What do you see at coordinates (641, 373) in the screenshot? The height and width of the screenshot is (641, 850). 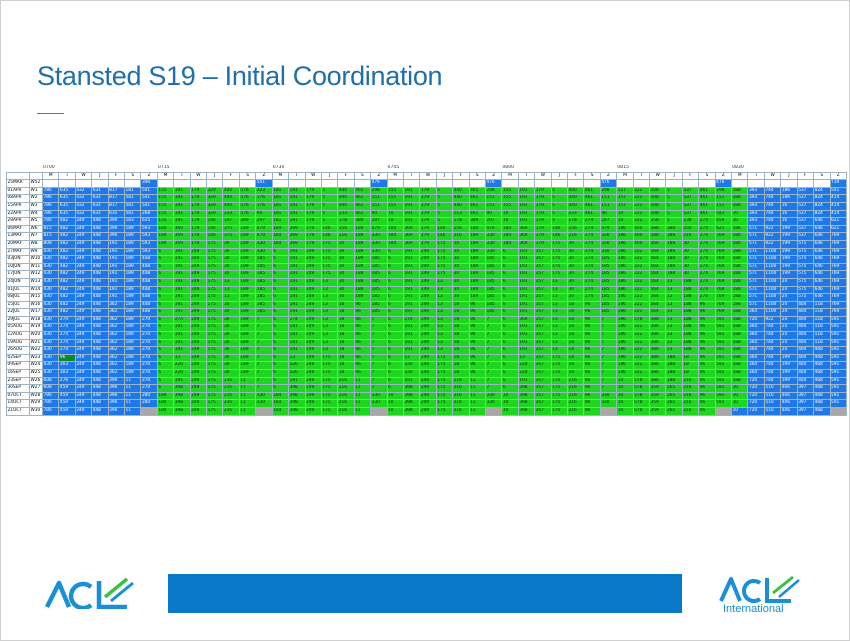 I see `table-cell: 222` at bounding box center [641, 373].